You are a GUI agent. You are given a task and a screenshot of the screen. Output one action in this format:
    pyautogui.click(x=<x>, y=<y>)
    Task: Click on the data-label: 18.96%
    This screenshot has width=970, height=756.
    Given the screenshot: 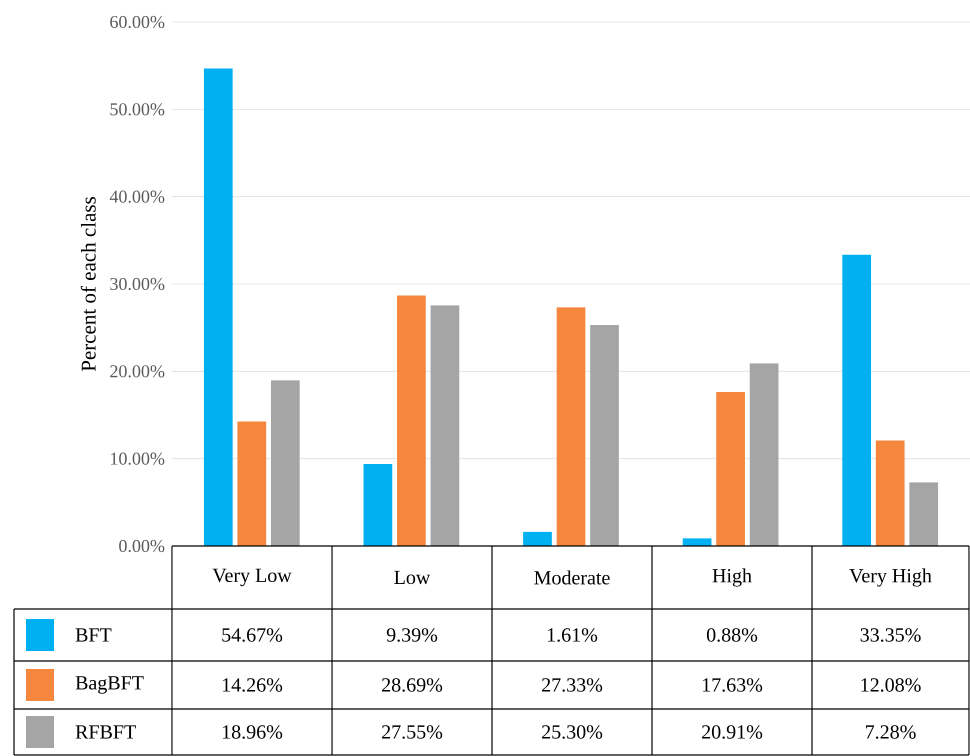 What is the action you would take?
    pyautogui.click(x=252, y=732)
    